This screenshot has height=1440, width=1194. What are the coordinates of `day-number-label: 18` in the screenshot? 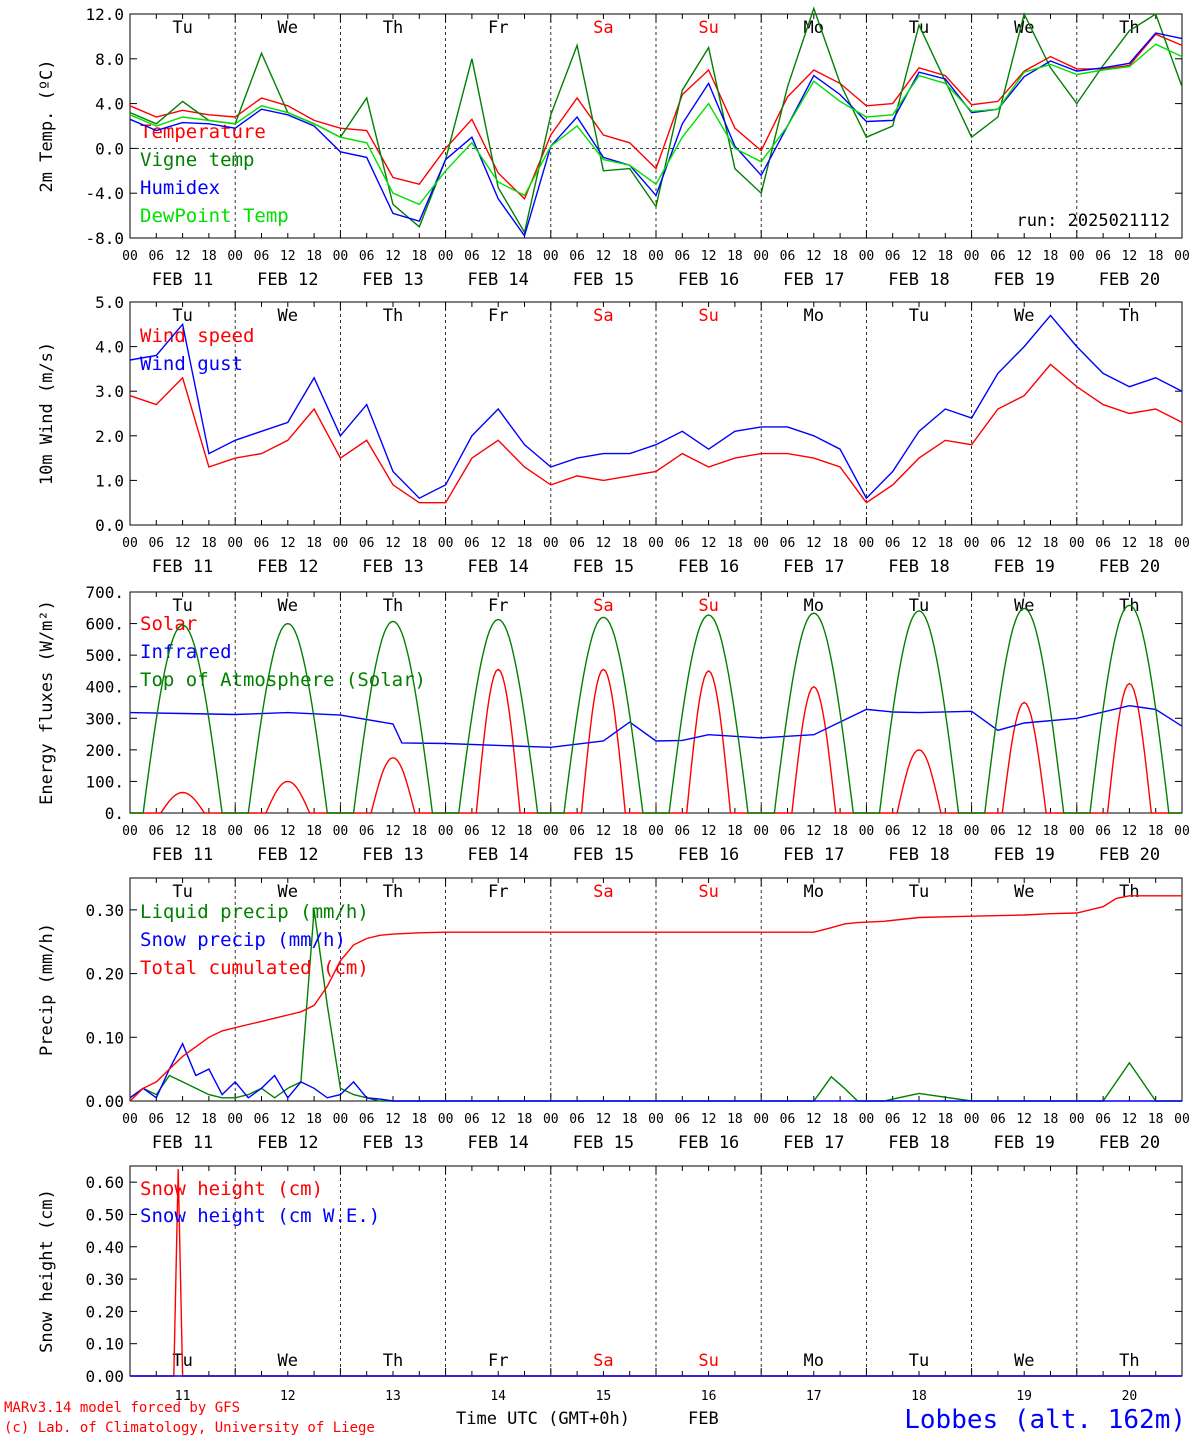 It's located at (919, 1396).